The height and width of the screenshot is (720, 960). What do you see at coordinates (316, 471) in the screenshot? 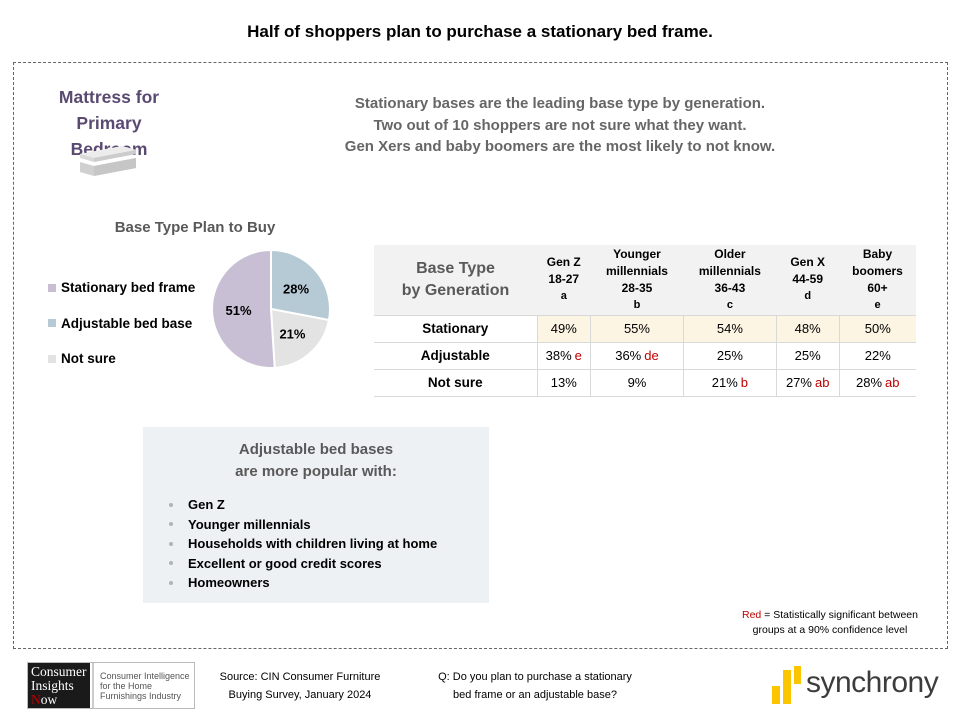
I see `callout-title-line2: are more popular with:` at bounding box center [316, 471].